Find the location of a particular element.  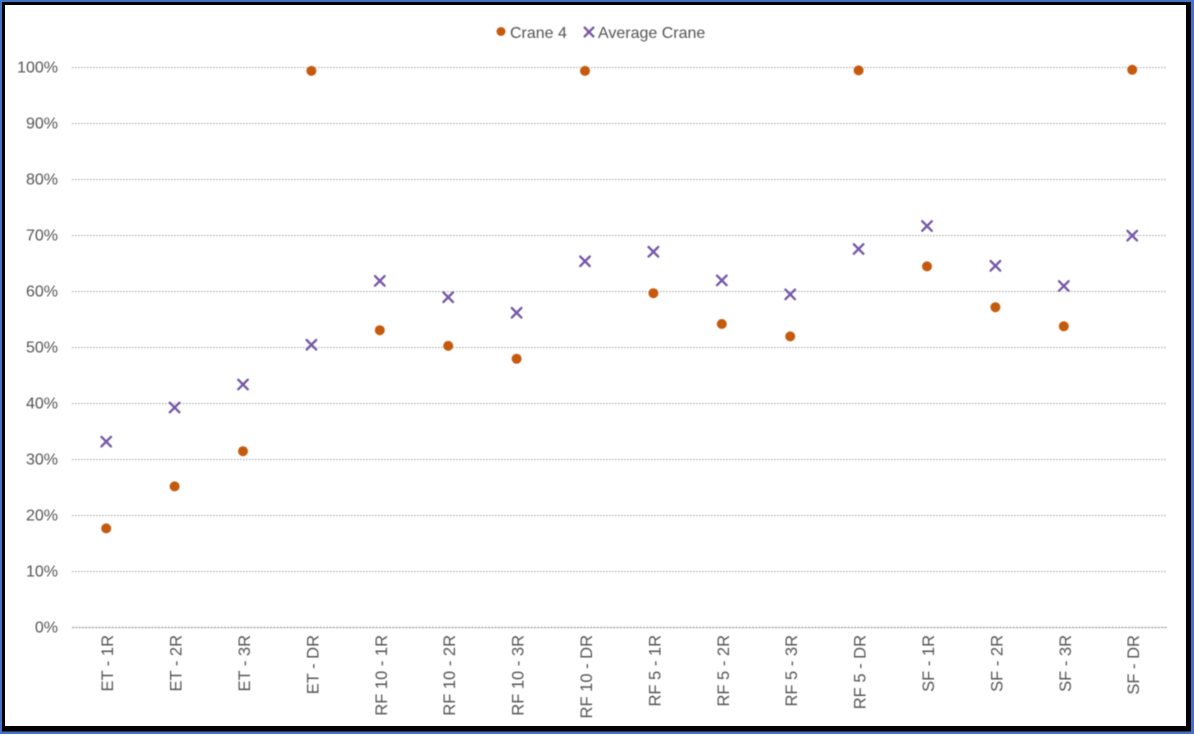

svg-text: RF 10 - DR is located at coordinates (587, 677).